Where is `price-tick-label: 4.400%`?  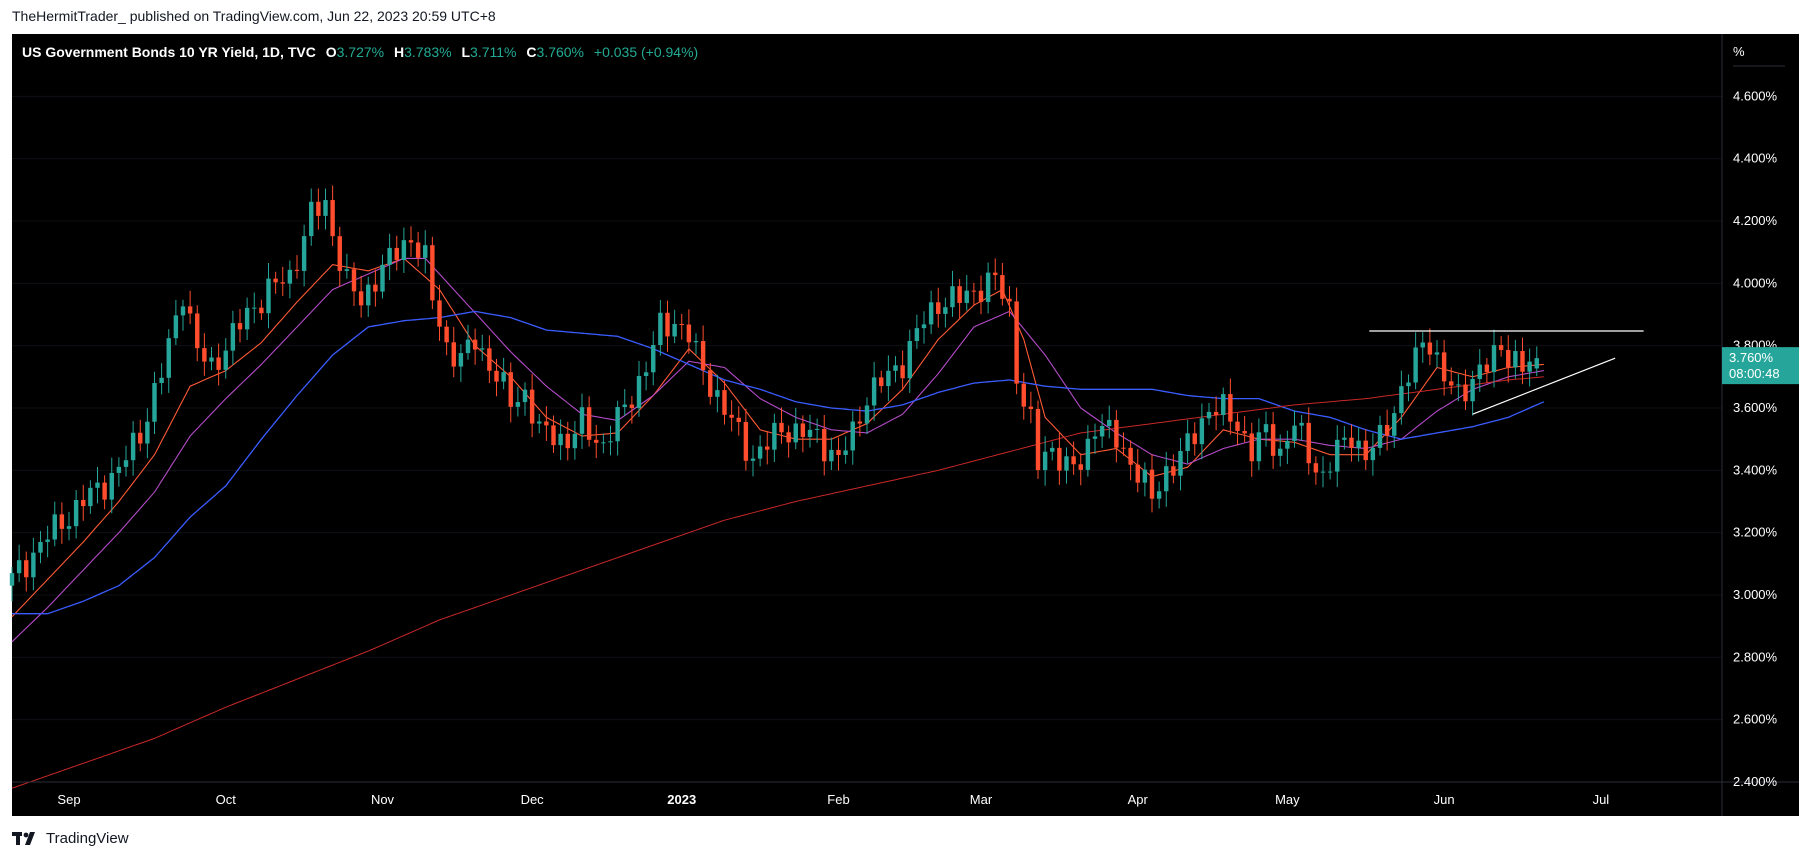 price-tick-label: 4.400% is located at coordinates (1755, 158).